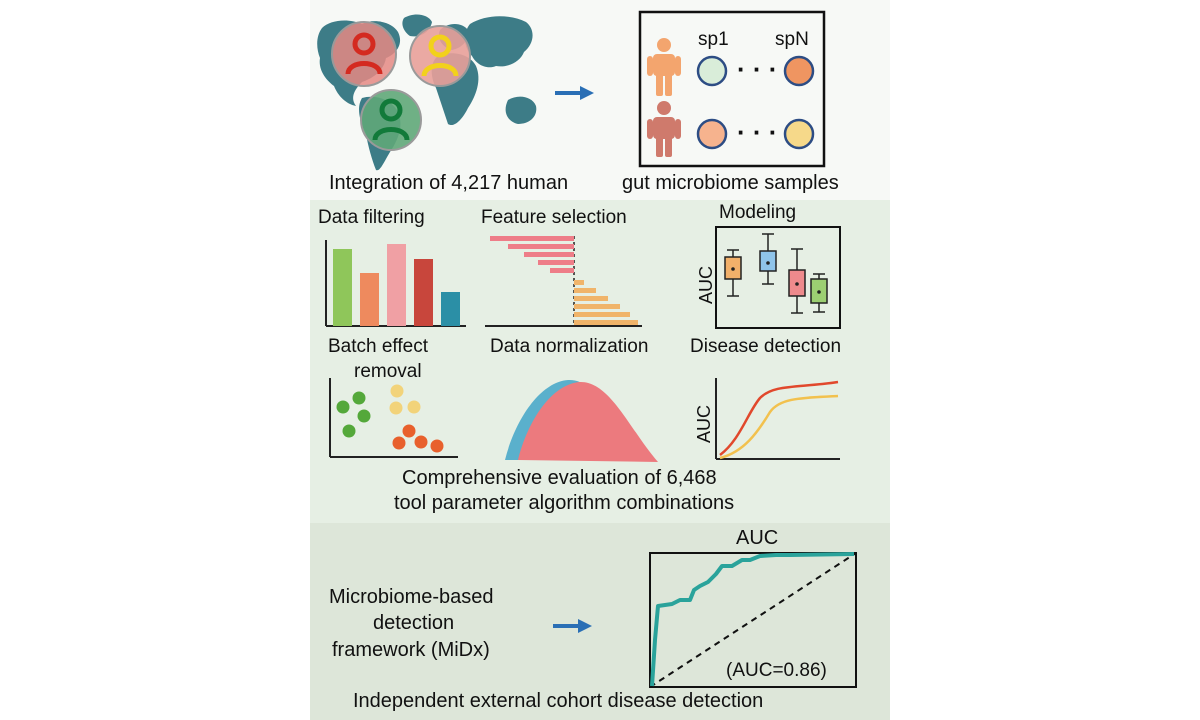 The image size is (1200, 720). Describe the element at coordinates (730, 183) in the screenshot. I see `integration-caption-right: gut microbiome samples` at that location.